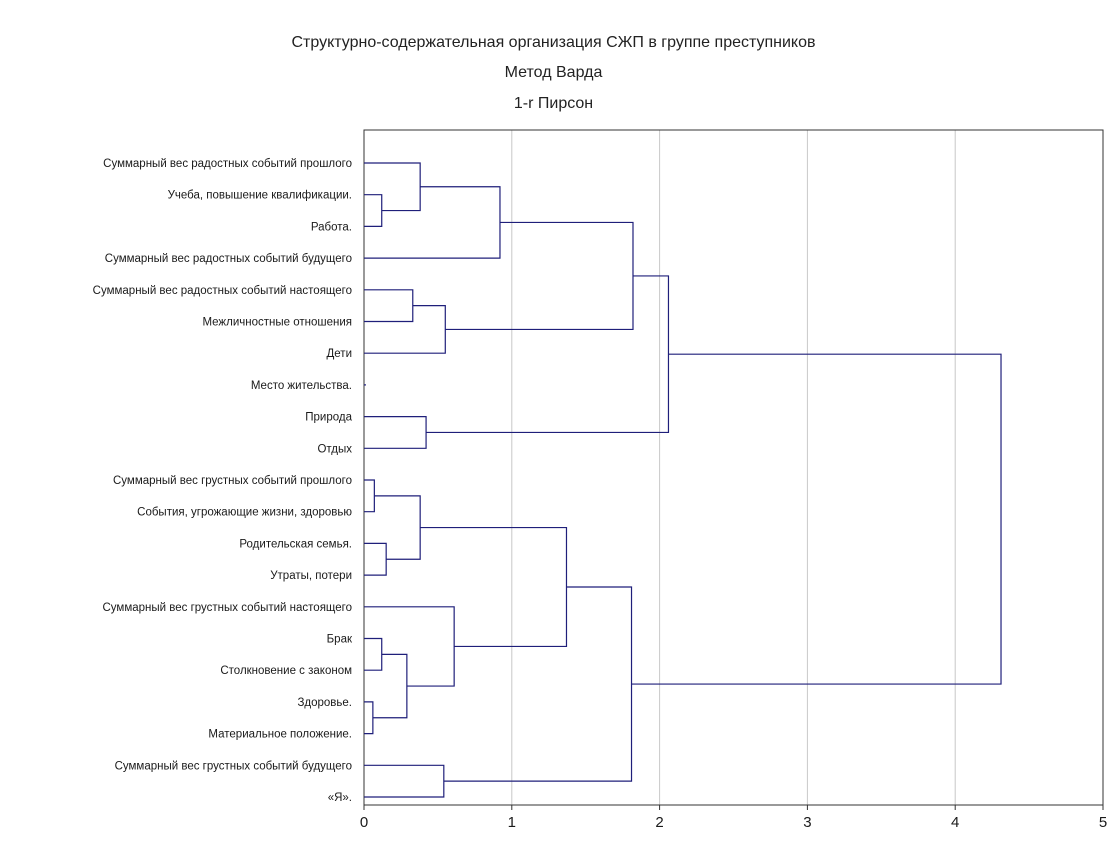  What do you see at coordinates (328, 418) in the screenshot?
I see `leaf-label-8: Природа` at bounding box center [328, 418].